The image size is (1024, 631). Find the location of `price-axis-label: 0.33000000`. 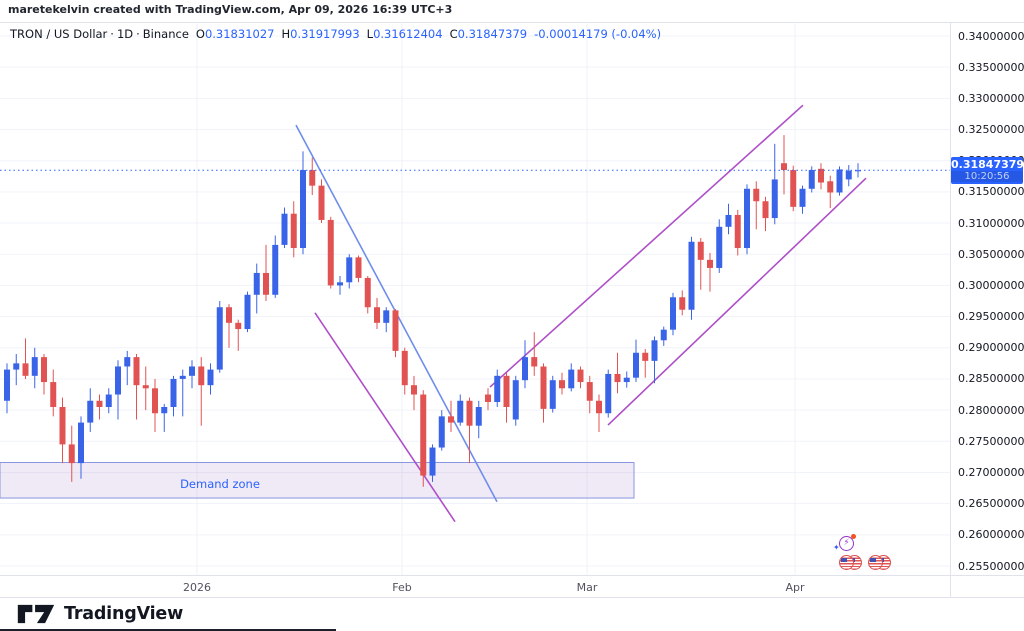

price-axis-label: 0.33000000 is located at coordinates (991, 98).